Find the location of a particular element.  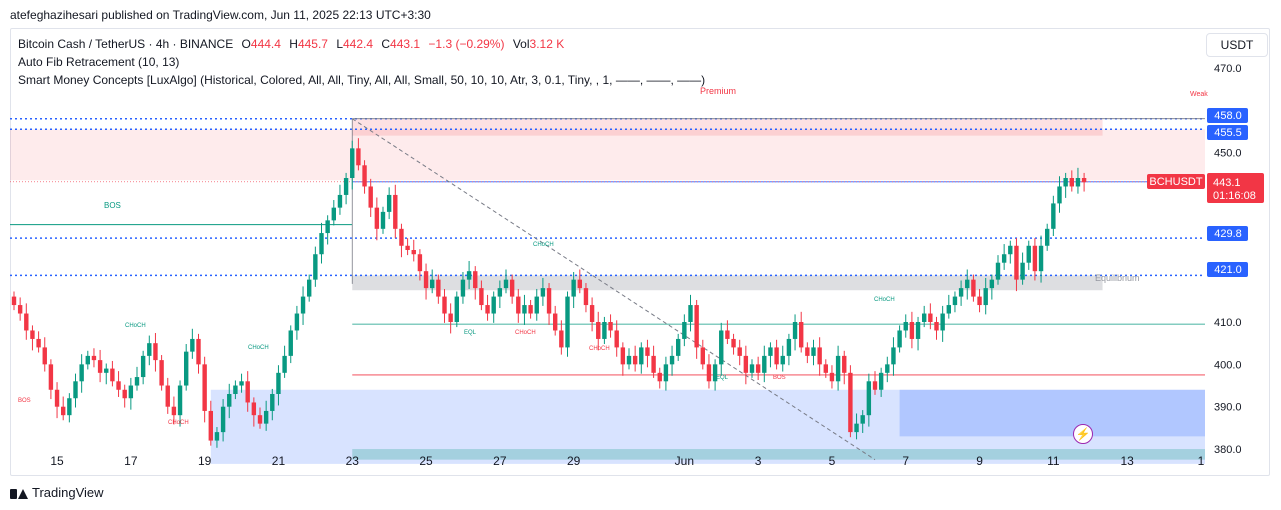

x-tick-label: 7 is located at coordinates (905, 461).